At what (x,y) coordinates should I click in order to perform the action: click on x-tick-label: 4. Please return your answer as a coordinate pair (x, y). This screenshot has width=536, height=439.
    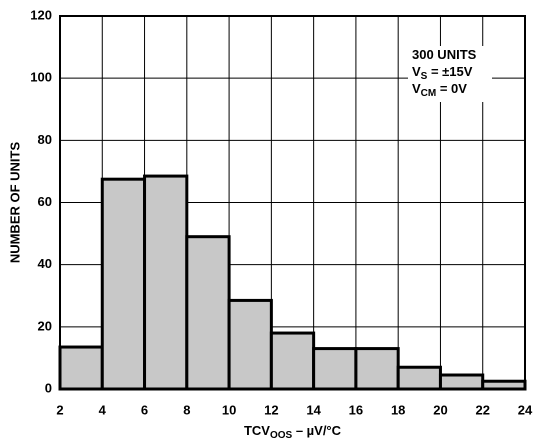
    Looking at the image, I should click on (103, 409).